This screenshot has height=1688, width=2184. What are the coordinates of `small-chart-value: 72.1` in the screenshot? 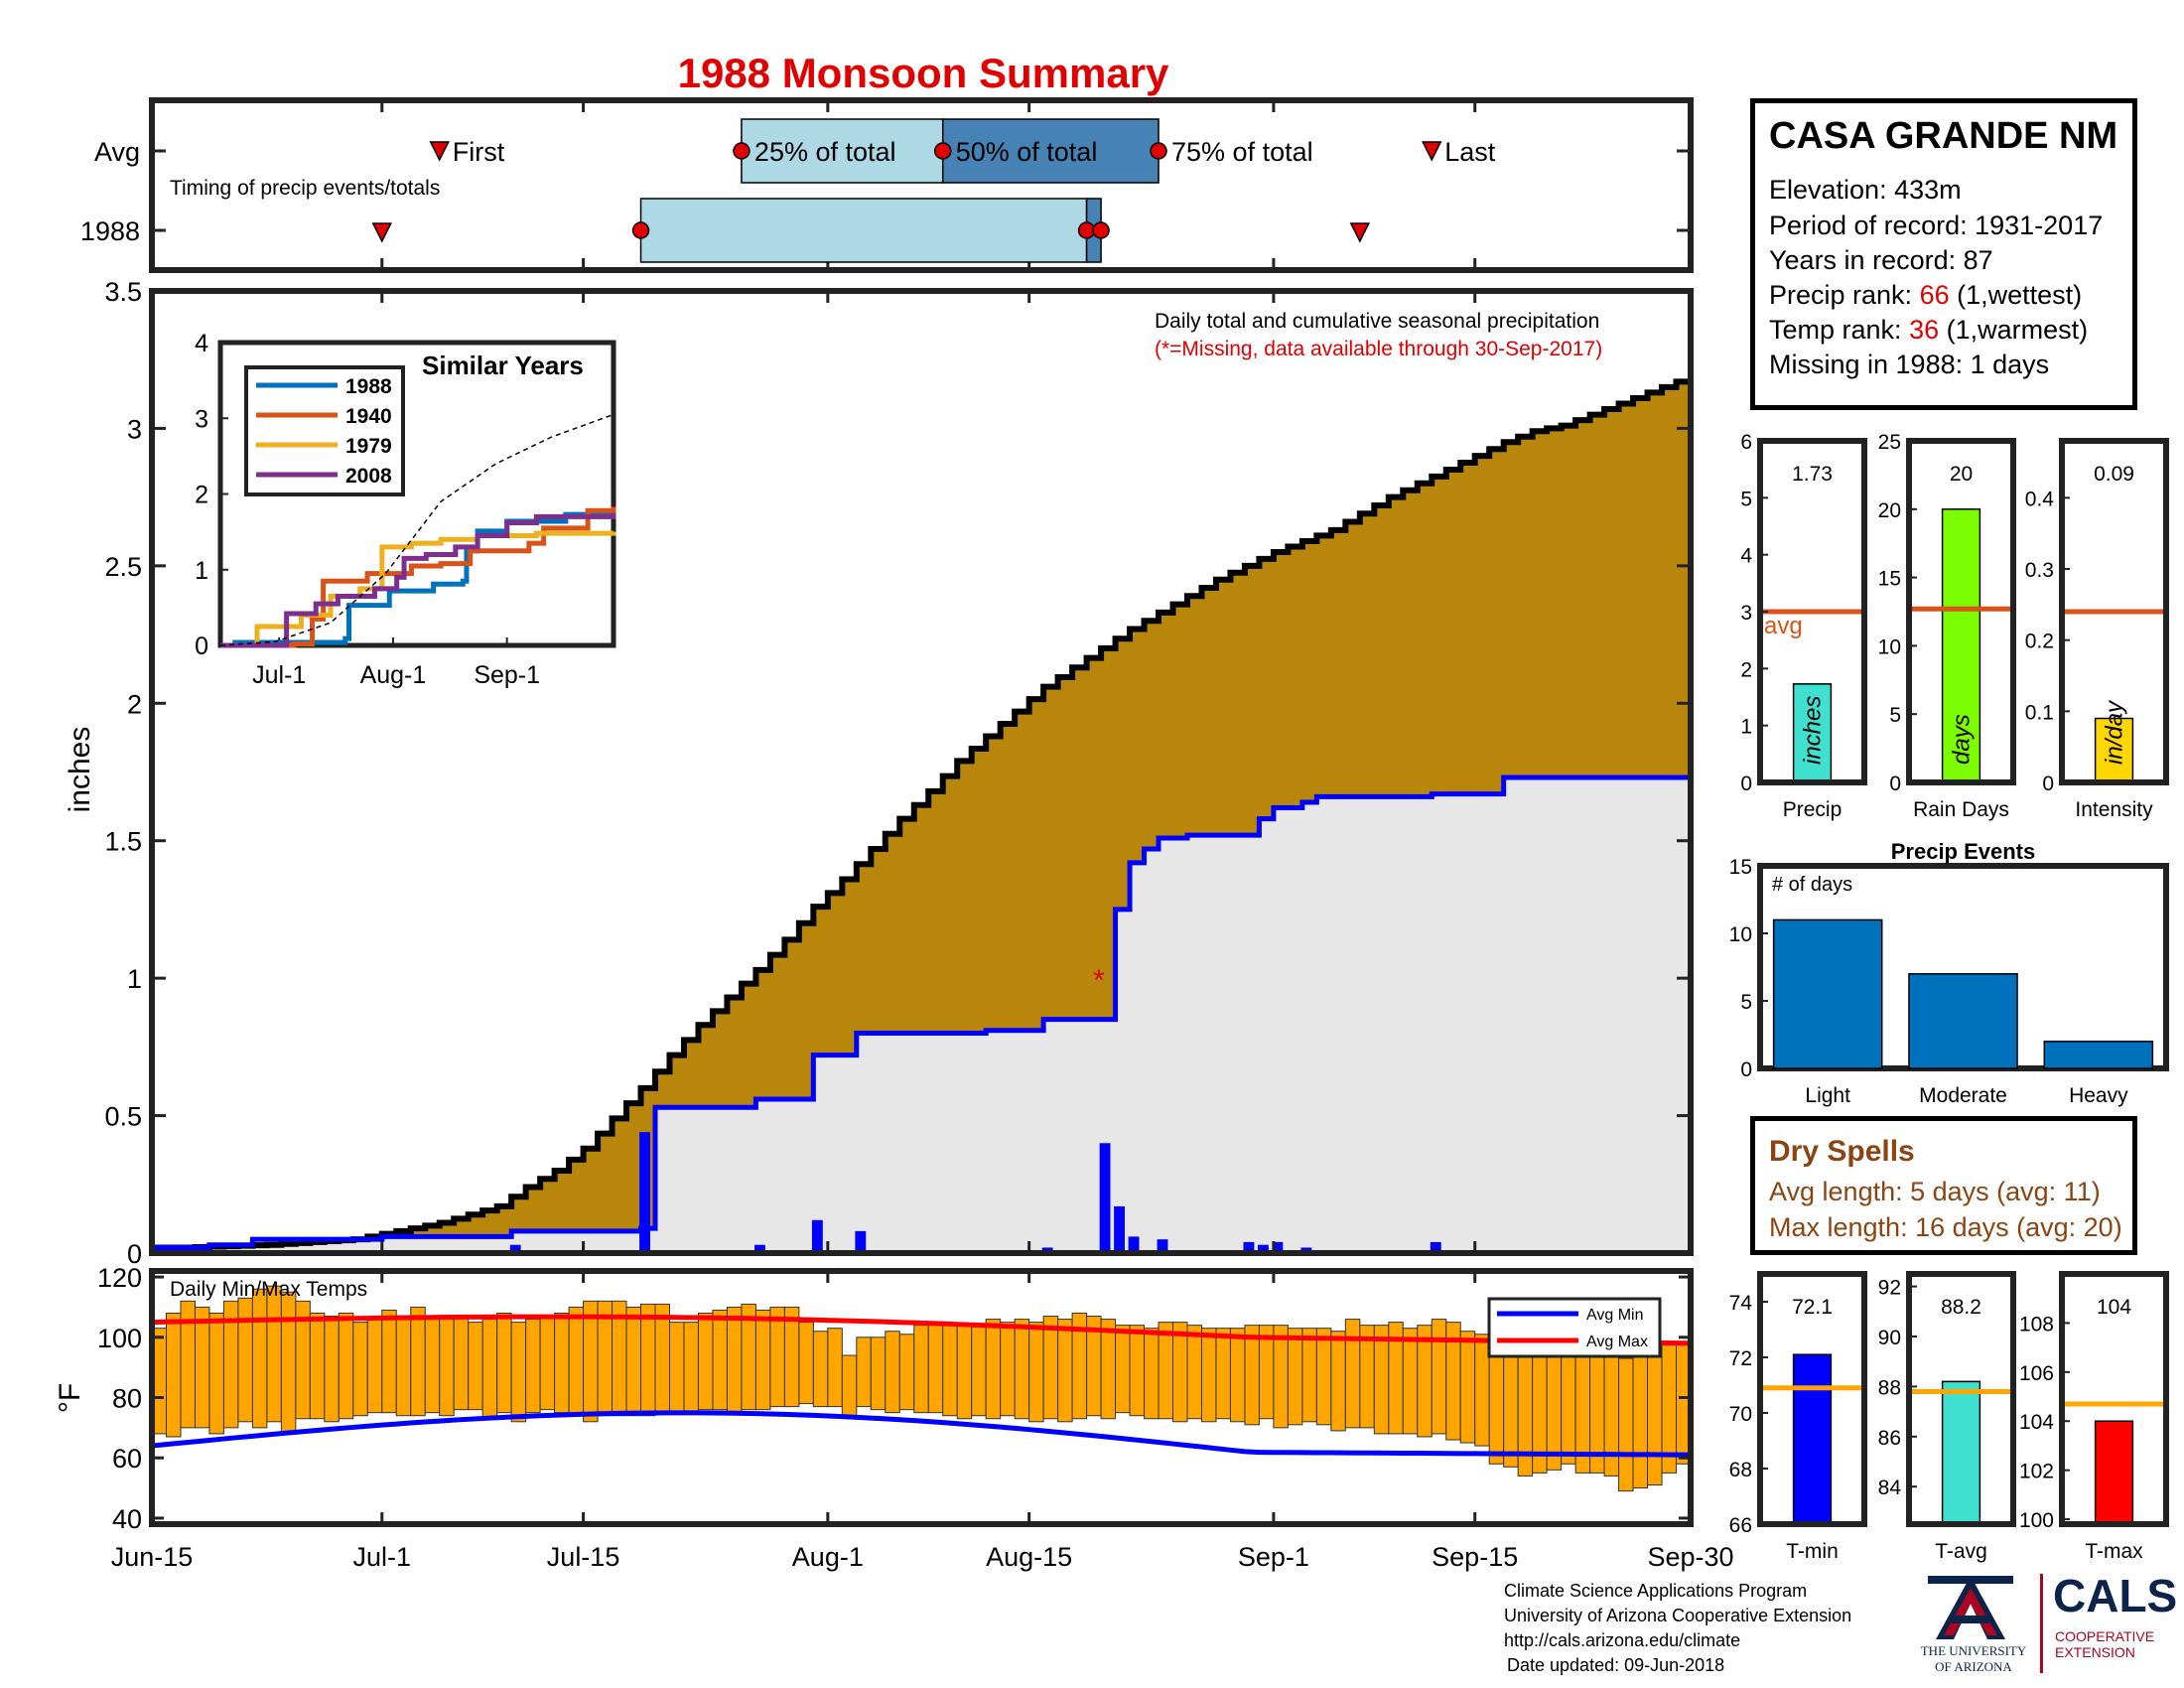 It's located at (1812, 1307).